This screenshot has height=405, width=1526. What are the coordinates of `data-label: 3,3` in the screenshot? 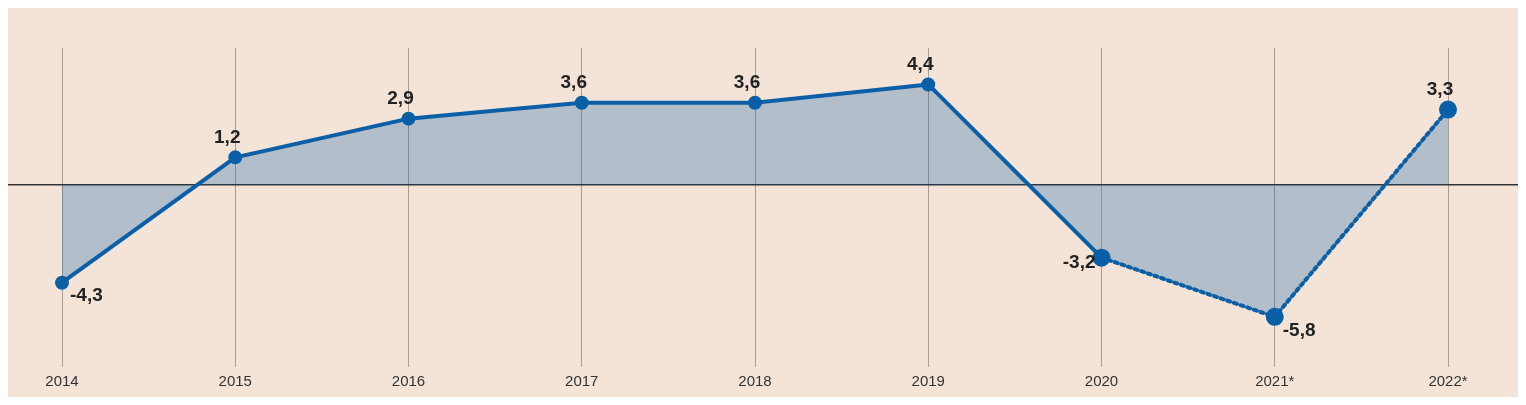 It's located at (1440, 89).